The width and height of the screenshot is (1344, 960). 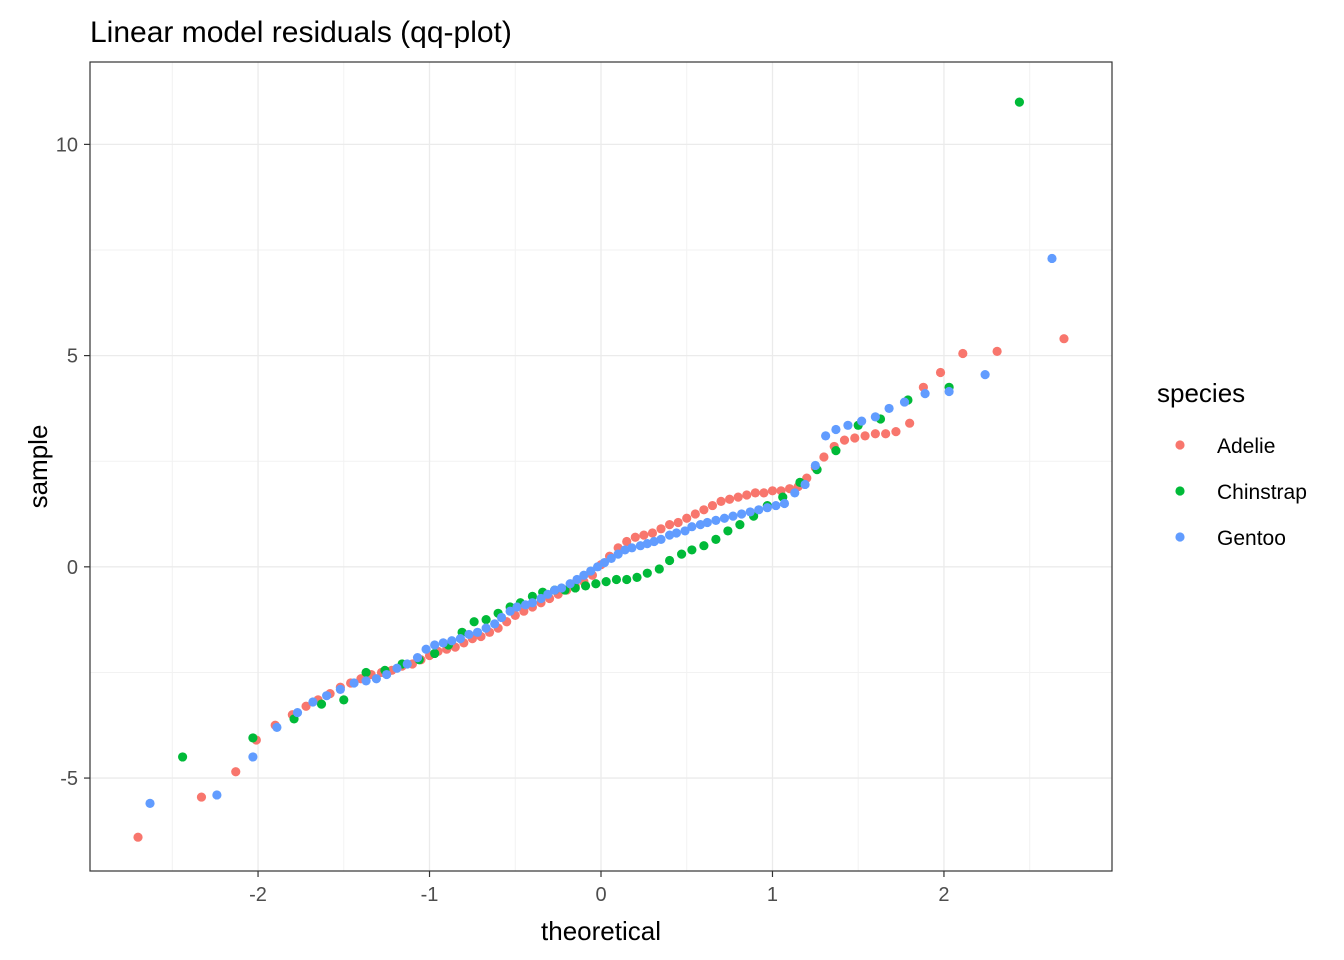 I want to click on y-axis: -5 0 5 10, so click(x=73, y=462).